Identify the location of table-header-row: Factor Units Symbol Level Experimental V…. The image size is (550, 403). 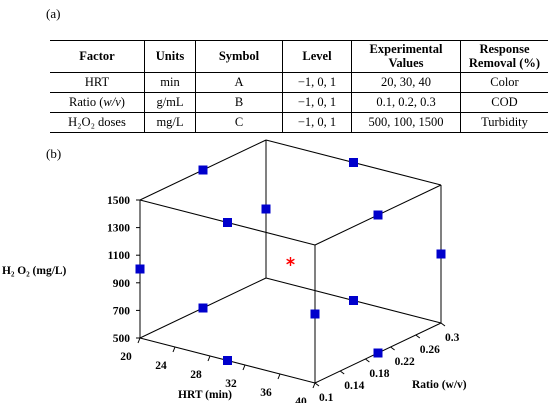
(299, 56).